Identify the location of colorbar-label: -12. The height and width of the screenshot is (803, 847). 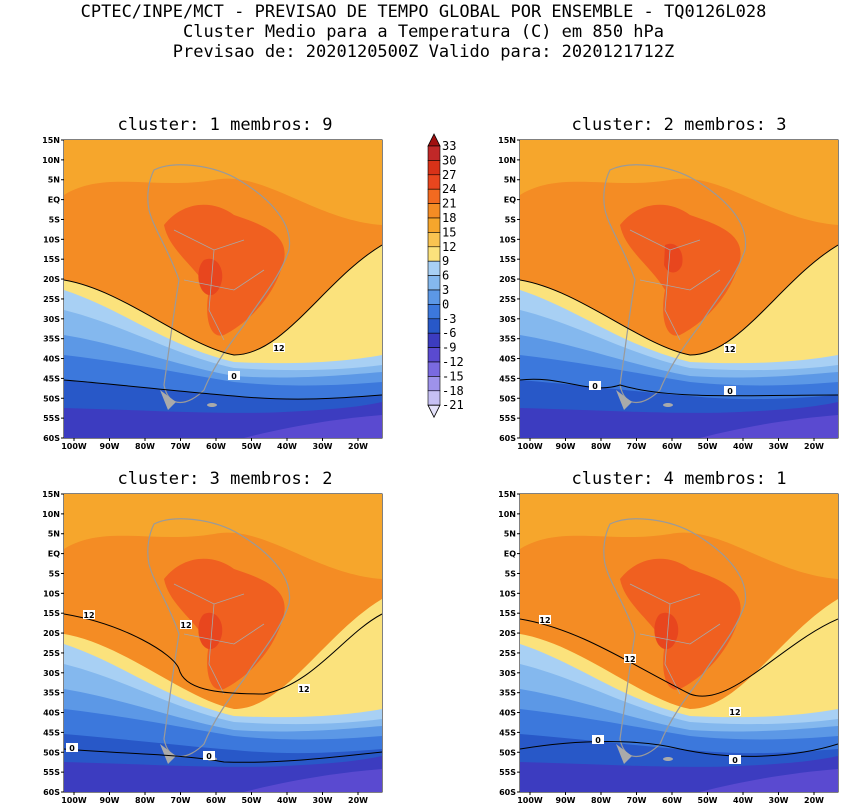
(453, 362).